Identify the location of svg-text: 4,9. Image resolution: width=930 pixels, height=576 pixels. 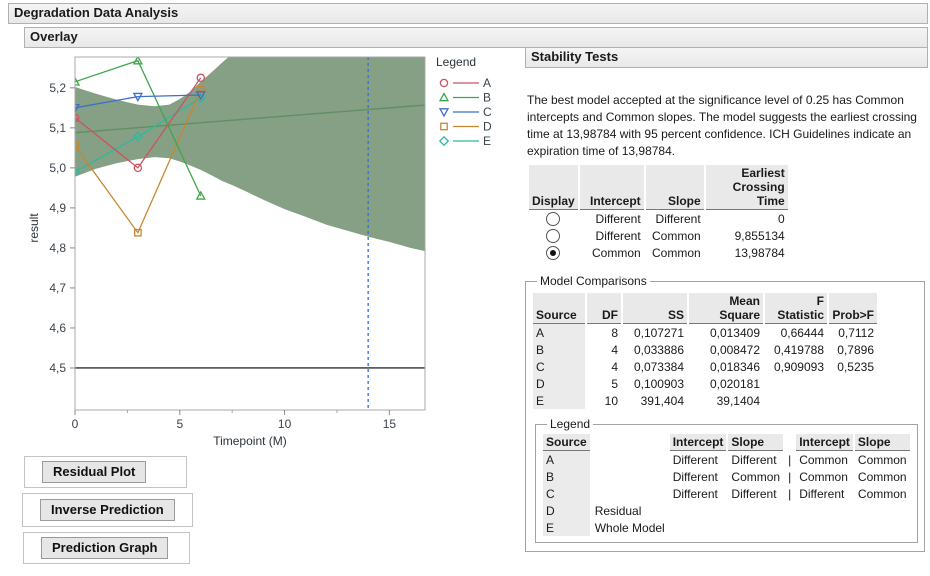
(57, 208).